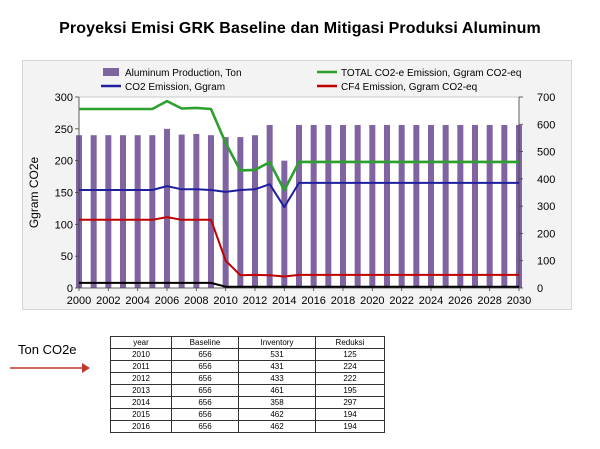  What do you see at coordinates (401, 301) in the screenshot?
I see `x-tick-label: 2022` at bounding box center [401, 301].